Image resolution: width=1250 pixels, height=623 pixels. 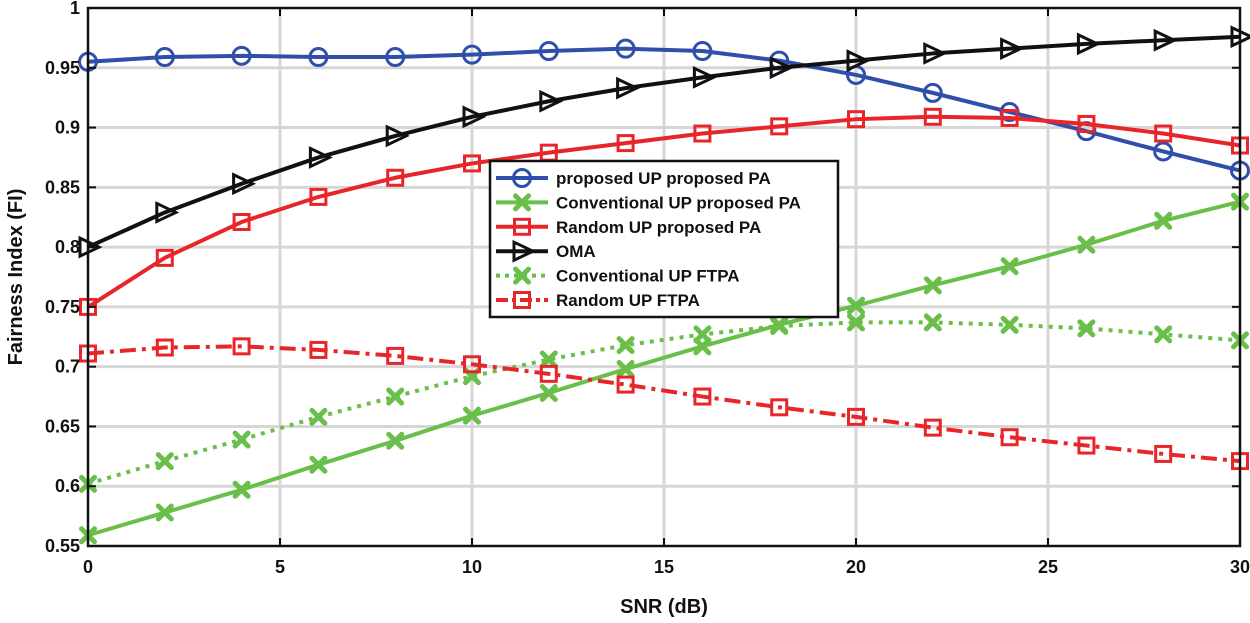 What do you see at coordinates (88, 567) in the screenshot?
I see `x-tick-label: 0` at bounding box center [88, 567].